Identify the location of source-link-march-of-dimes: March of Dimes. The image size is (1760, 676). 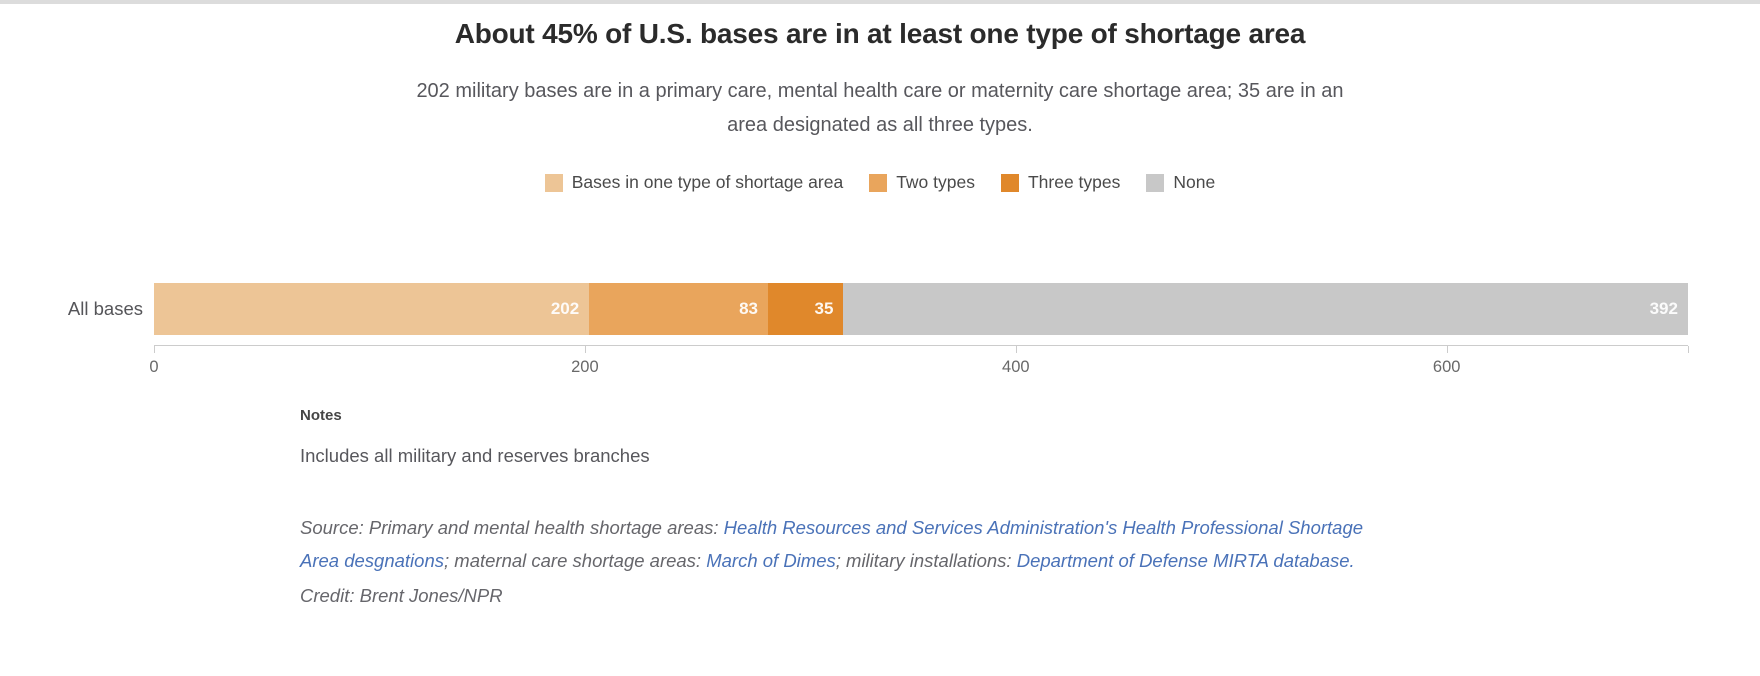
(771, 560).